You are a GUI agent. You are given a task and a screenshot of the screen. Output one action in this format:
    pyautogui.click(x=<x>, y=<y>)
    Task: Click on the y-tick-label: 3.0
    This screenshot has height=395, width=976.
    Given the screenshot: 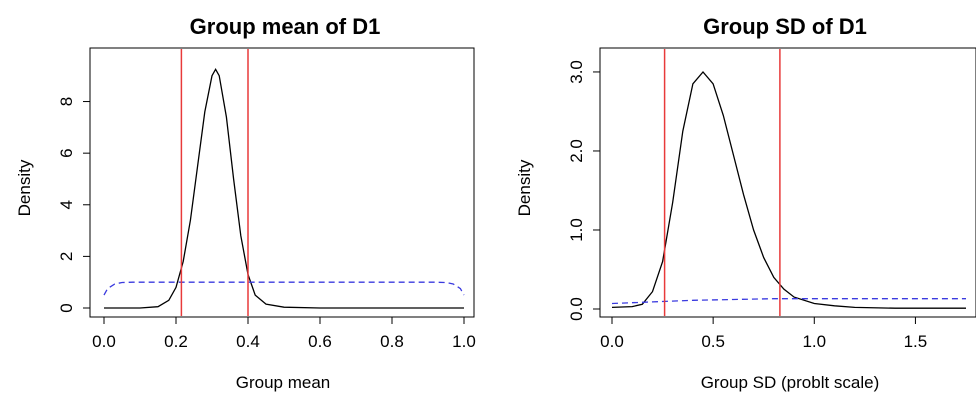 What is the action you would take?
    pyautogui.click(x=576, y=72)
    